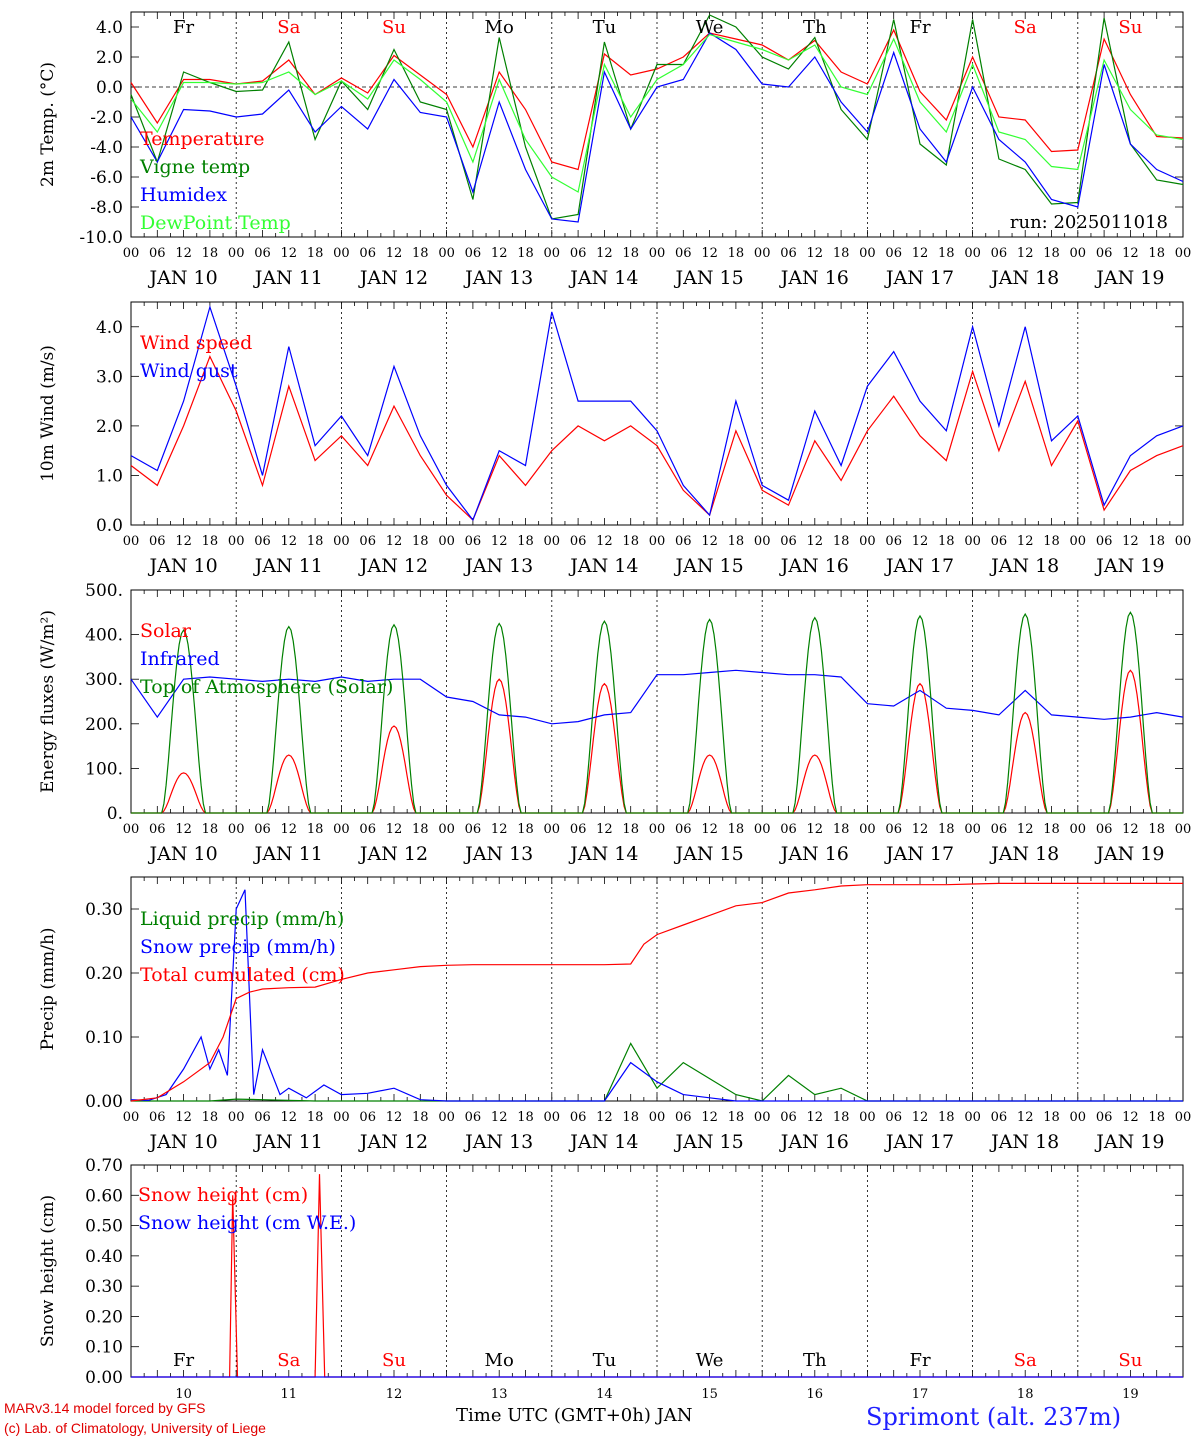 This screenshot has width=1194, height=1440. Describe the element at coordinates (709, 1394) in the screenshot. I see `day-number-label: 15` at that location.